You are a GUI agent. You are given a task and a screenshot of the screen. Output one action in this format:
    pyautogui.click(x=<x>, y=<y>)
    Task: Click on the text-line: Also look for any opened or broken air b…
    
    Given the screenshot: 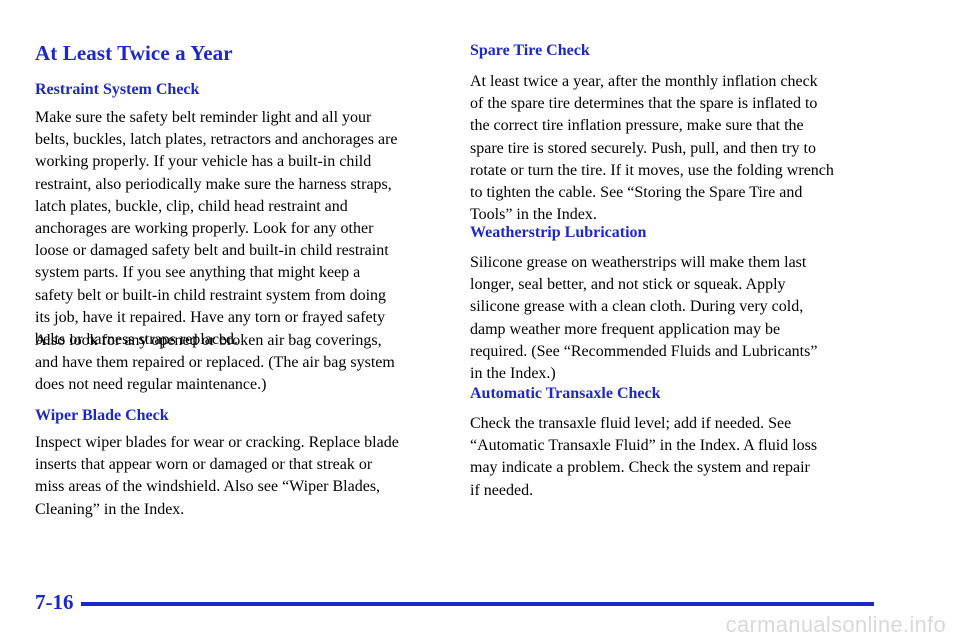 What is the action you would take?
    pyautogui.click(x=208, y=340)
    